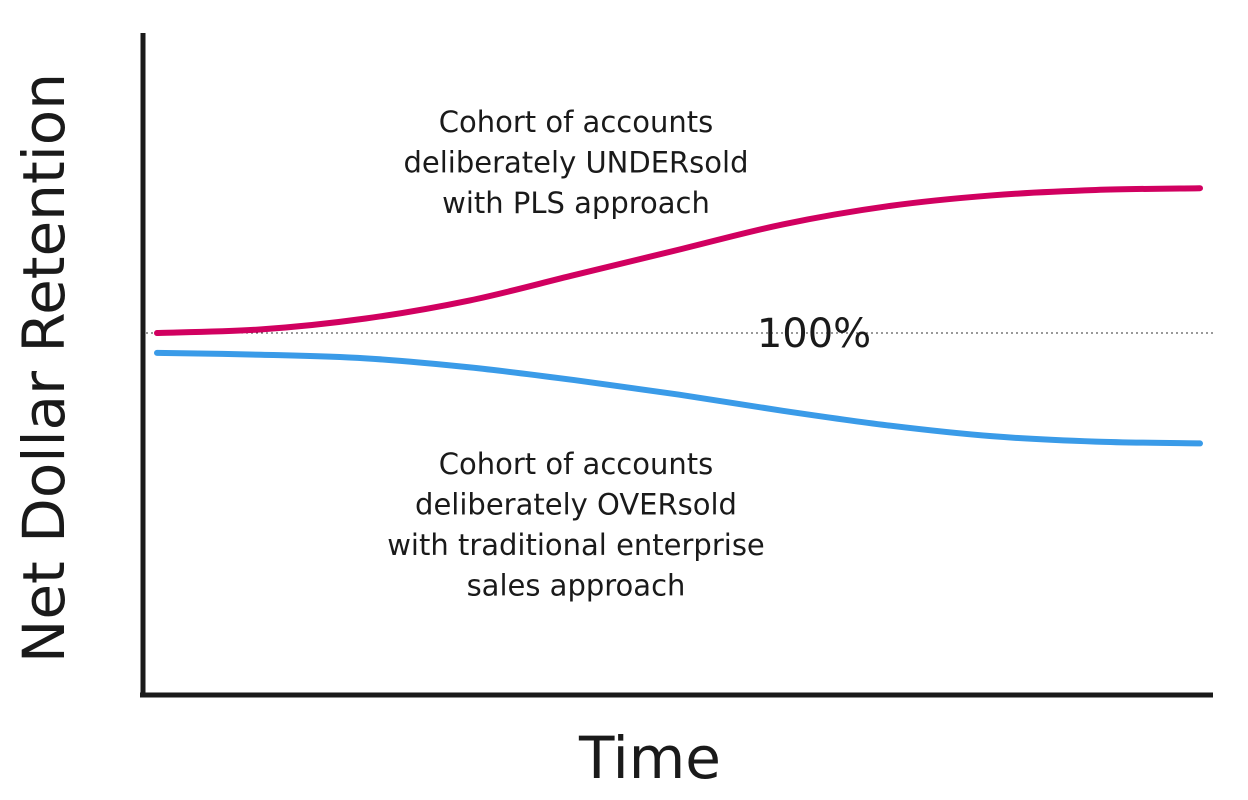  What do you see at coordinates (649, 758) in the screenshot?
I see `x-axis-label: Time` at bounding box center [649, 758].